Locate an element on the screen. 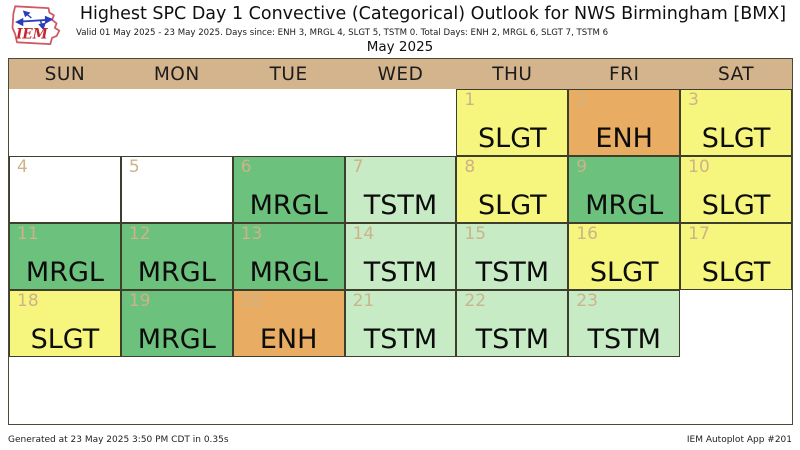  calendar-day-10: 10 SLGT is located at coordinates (736, 189).